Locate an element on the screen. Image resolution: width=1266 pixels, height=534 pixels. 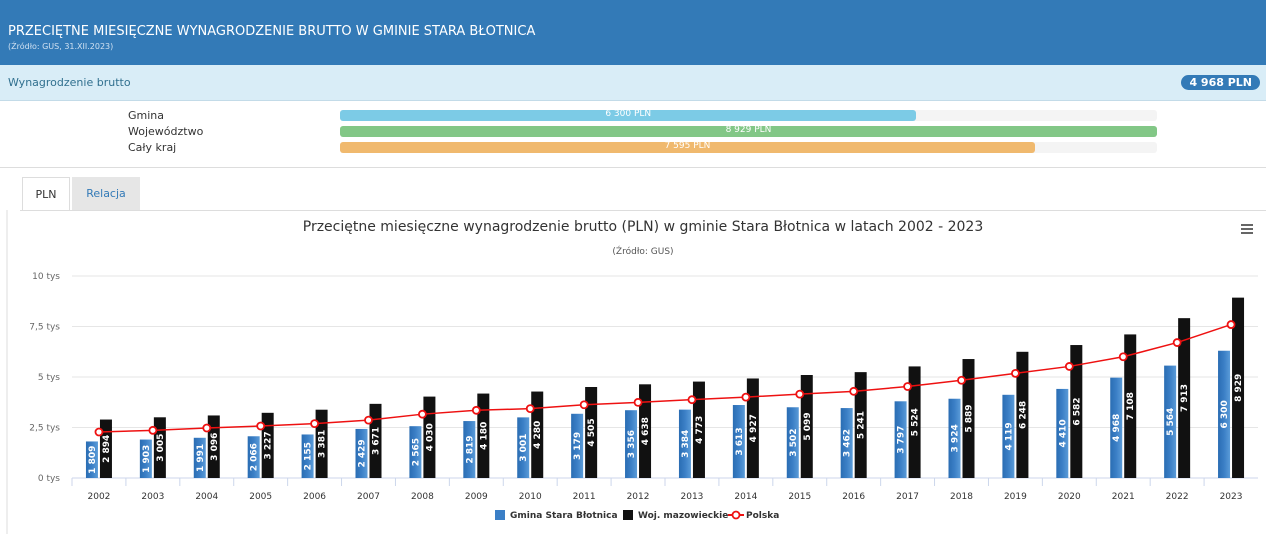
x-tick-label: 2009 is located at coordinates (476, 497).